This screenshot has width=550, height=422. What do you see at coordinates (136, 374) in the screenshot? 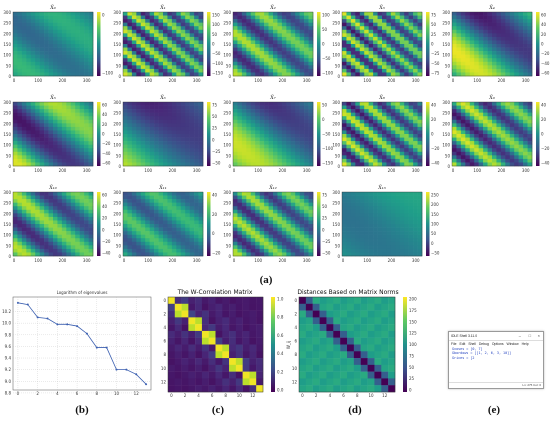
I see `data-point` at bounding box center [136, 374].